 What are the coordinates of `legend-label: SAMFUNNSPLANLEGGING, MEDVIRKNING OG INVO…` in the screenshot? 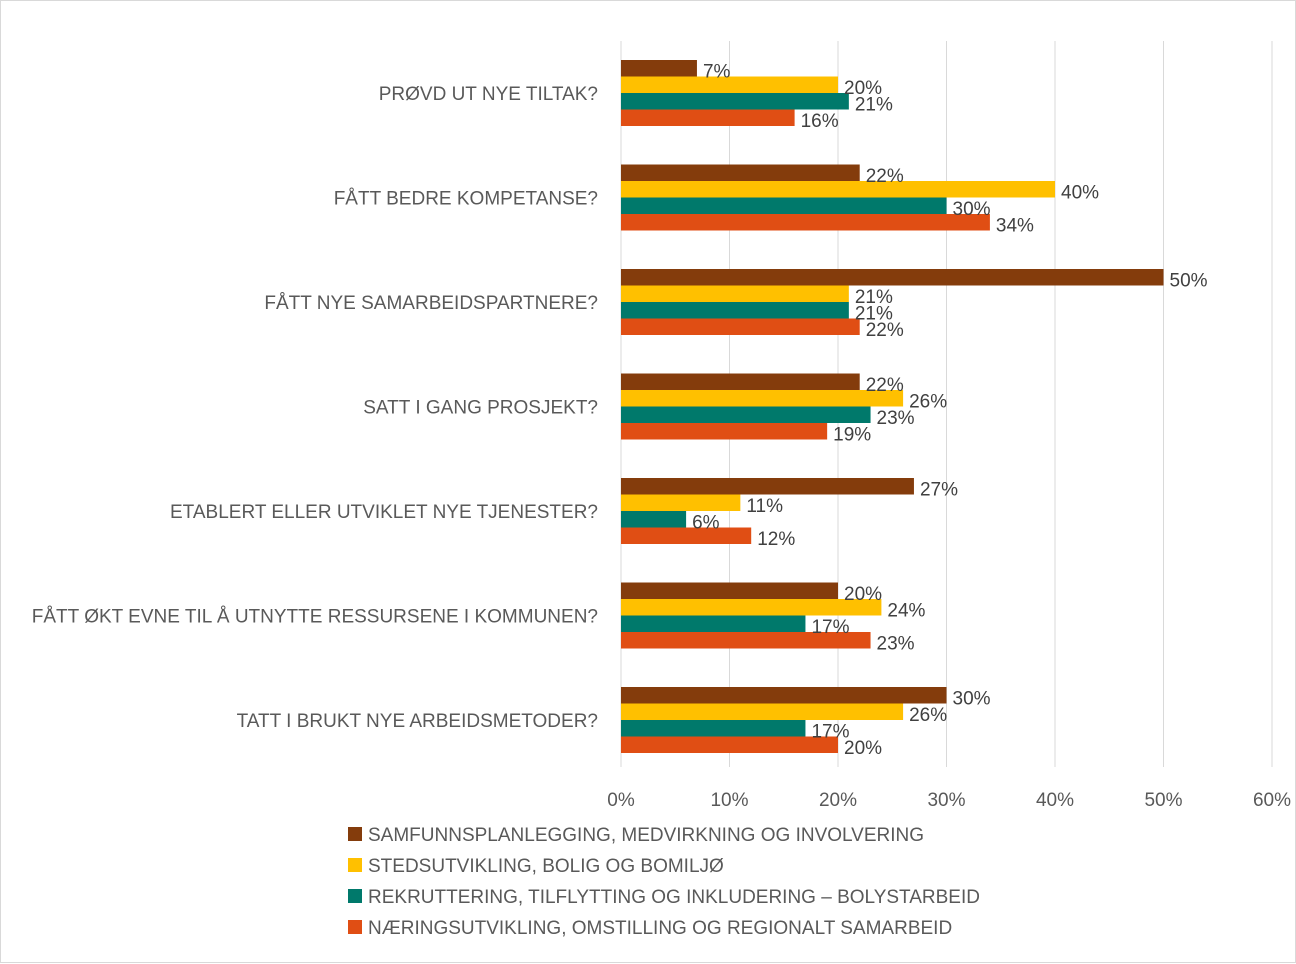 It's located at (646, 835).